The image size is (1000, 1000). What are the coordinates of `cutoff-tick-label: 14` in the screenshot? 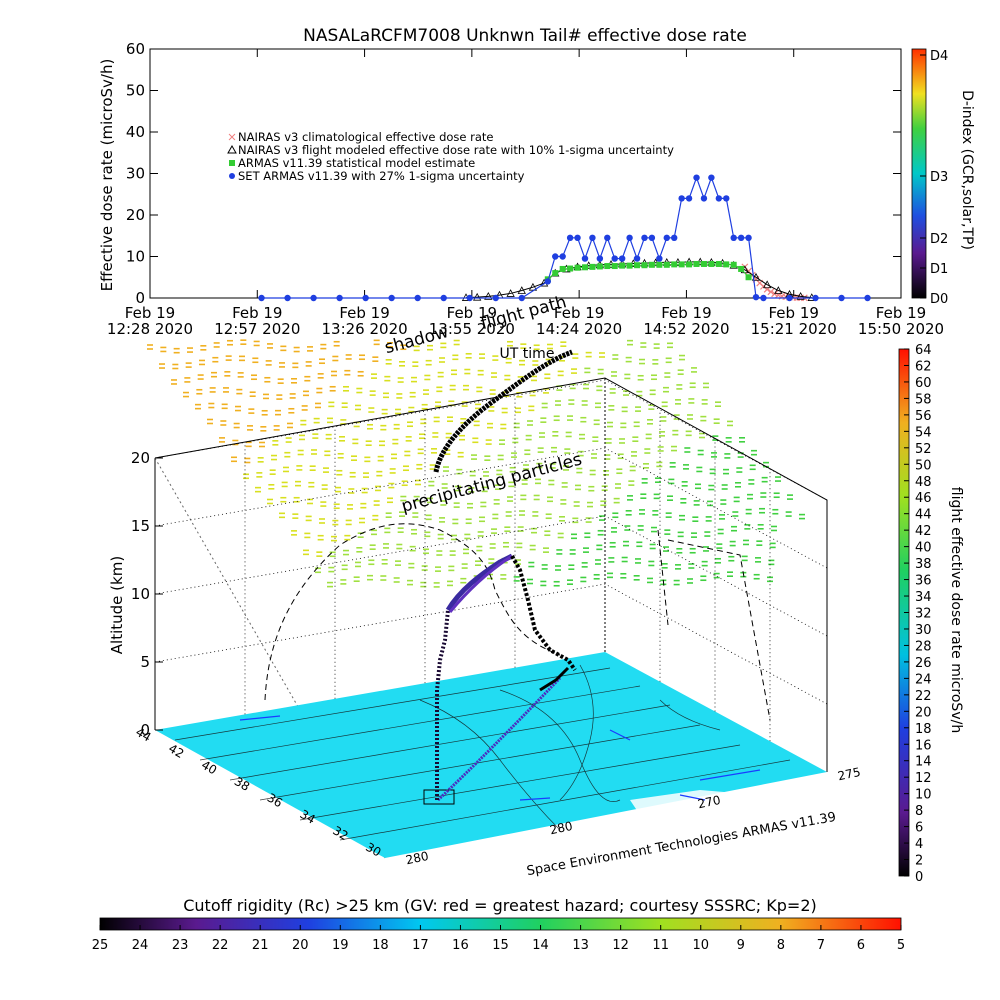 It's located at (540, 945).